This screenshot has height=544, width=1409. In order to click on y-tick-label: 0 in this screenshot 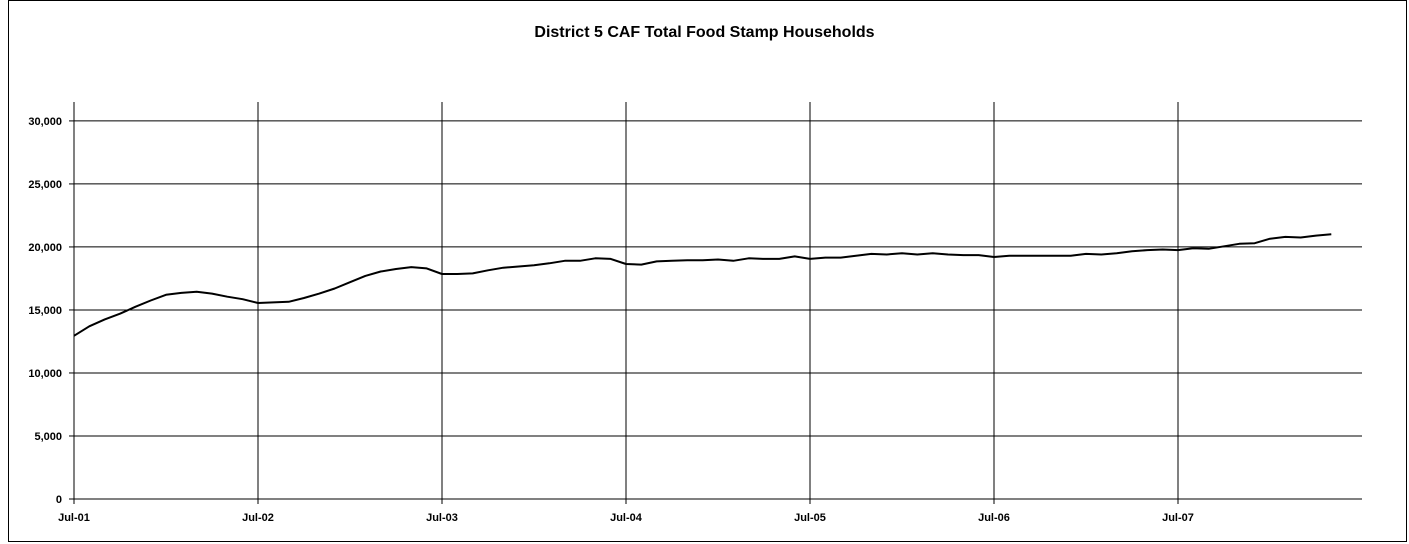, I will do `click(59, 500)`.